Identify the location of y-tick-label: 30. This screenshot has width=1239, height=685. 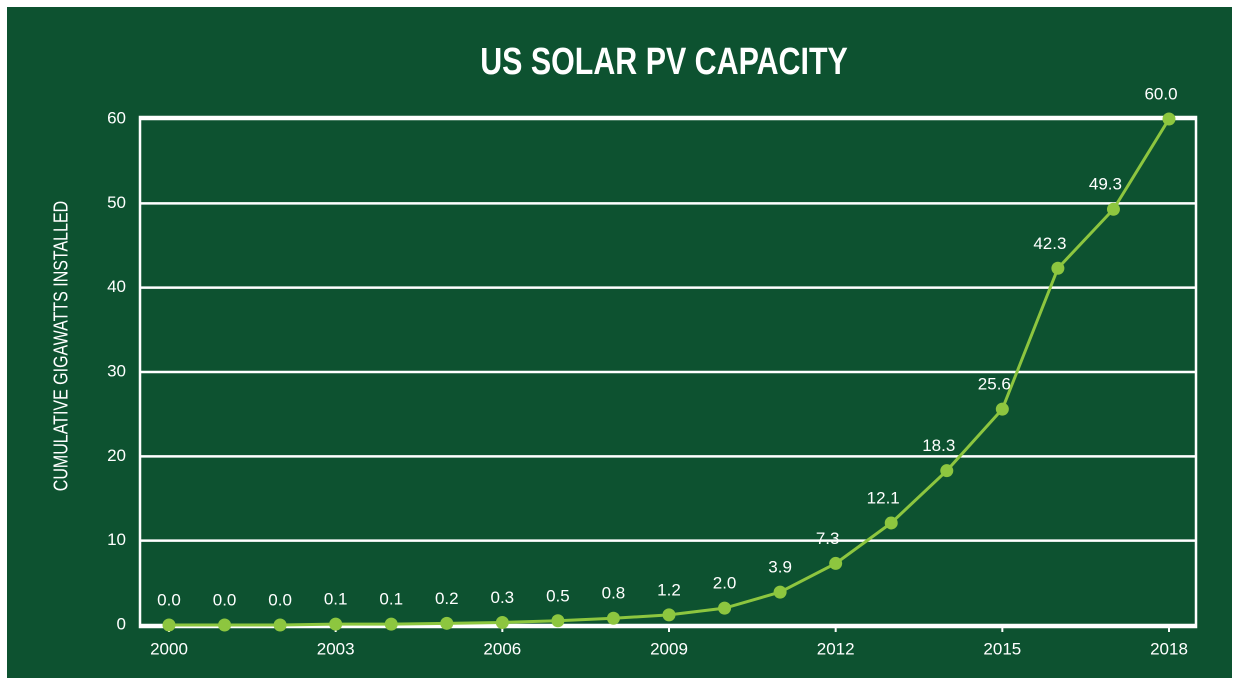
(116, 370).